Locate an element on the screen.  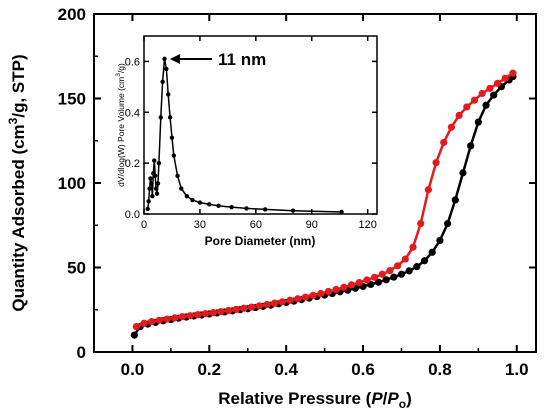
main-x-tick-label: 1.0 is located at coordinates (517, 369).